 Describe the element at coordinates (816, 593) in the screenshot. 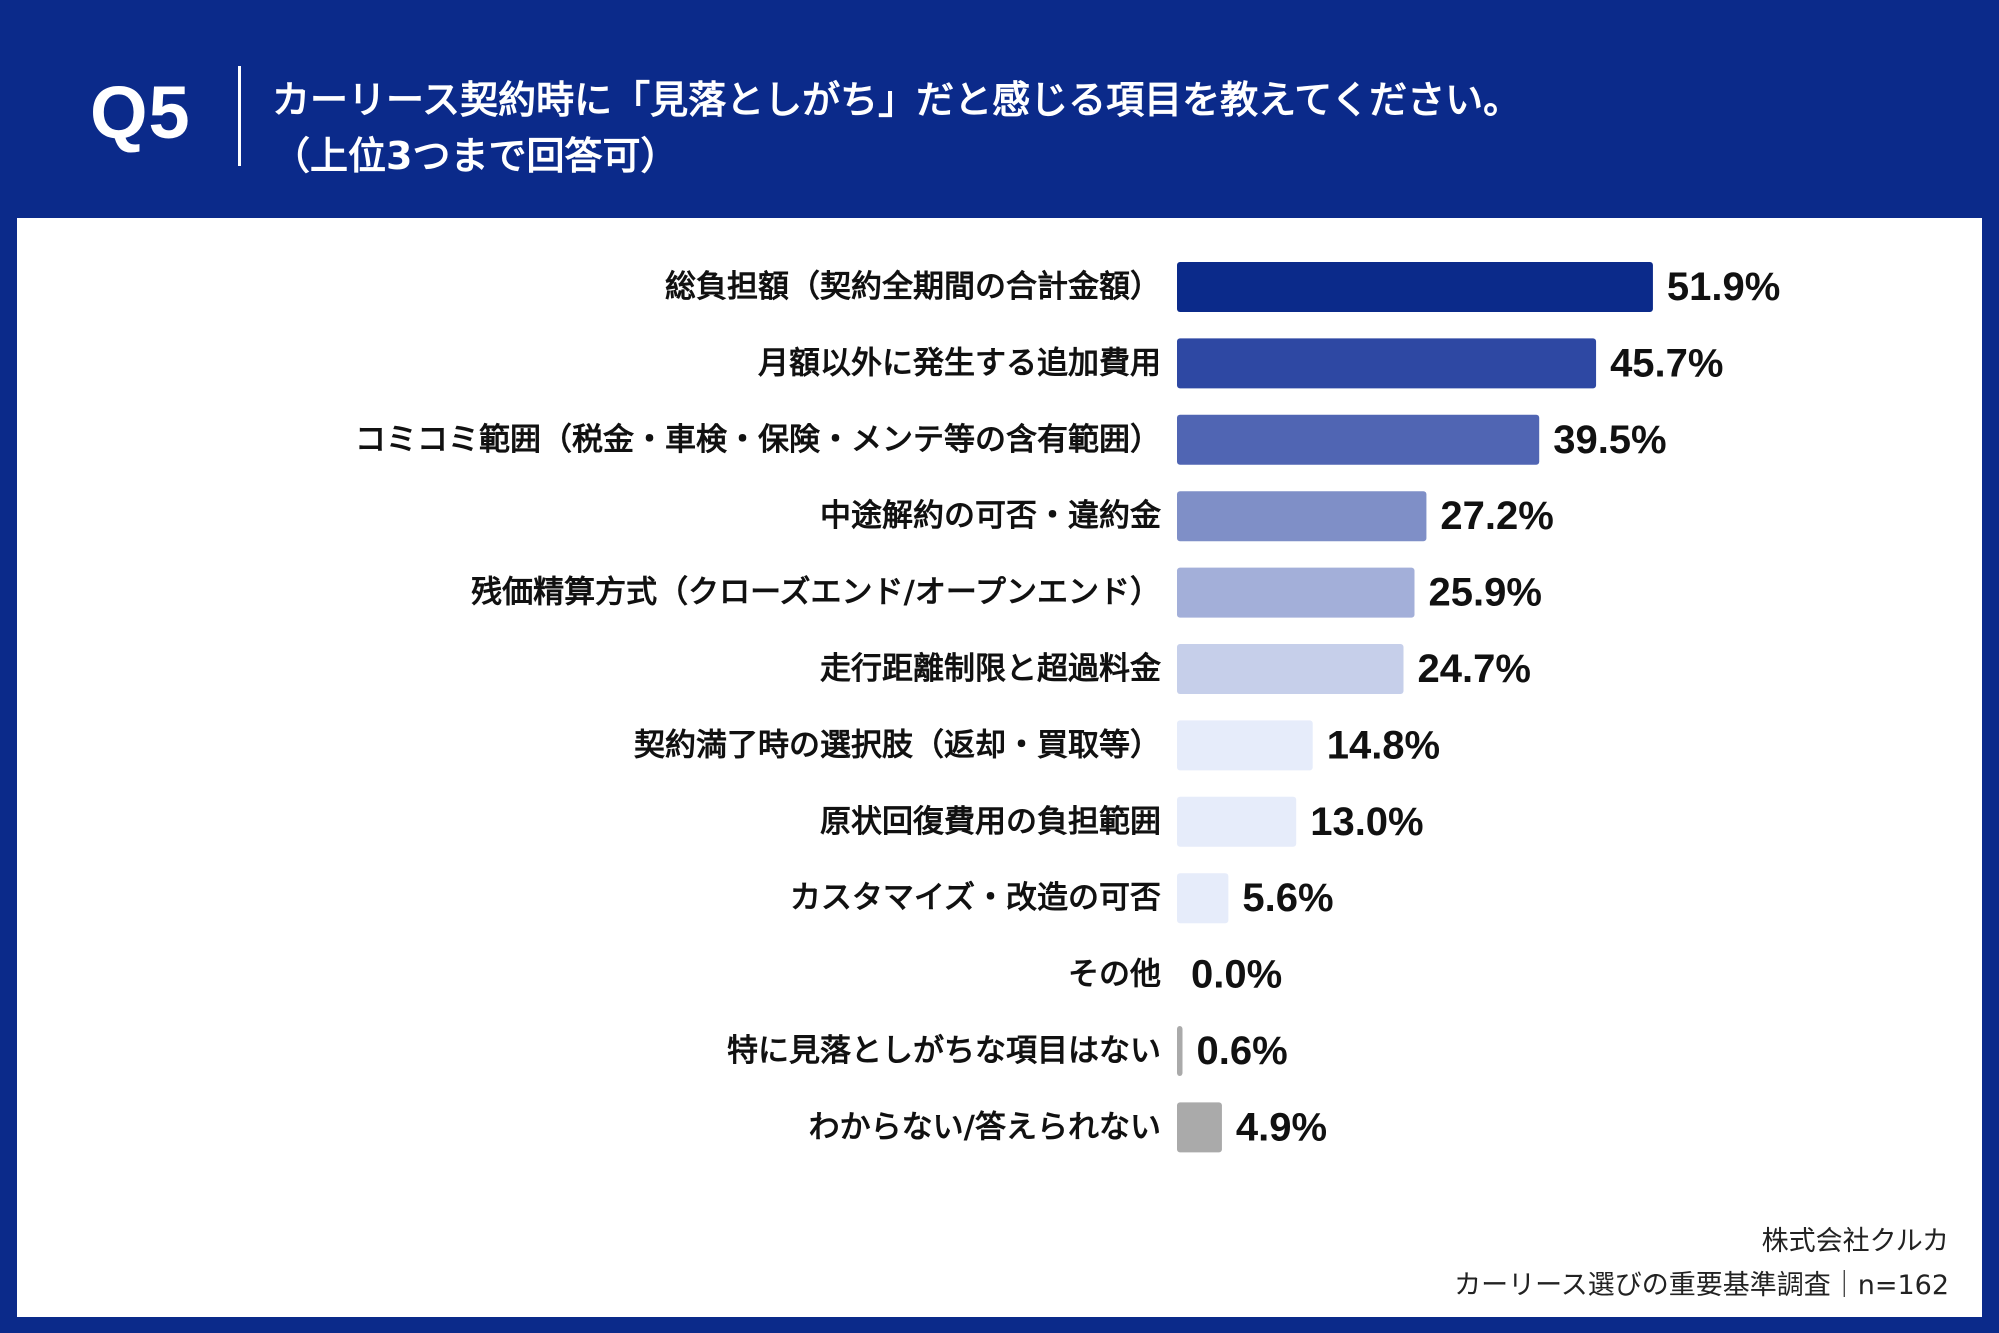

I see `category-label: 残価精算方式（クローズエンド/オープンエンド）` at that location.